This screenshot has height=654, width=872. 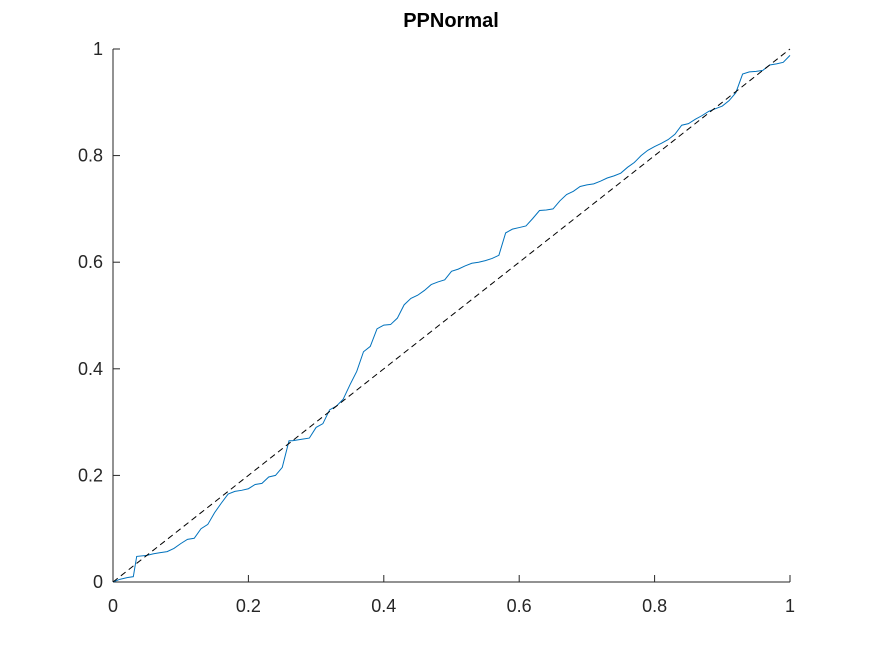 I want to click on x-tick-label: 0.4, so click(x=383, y=606).